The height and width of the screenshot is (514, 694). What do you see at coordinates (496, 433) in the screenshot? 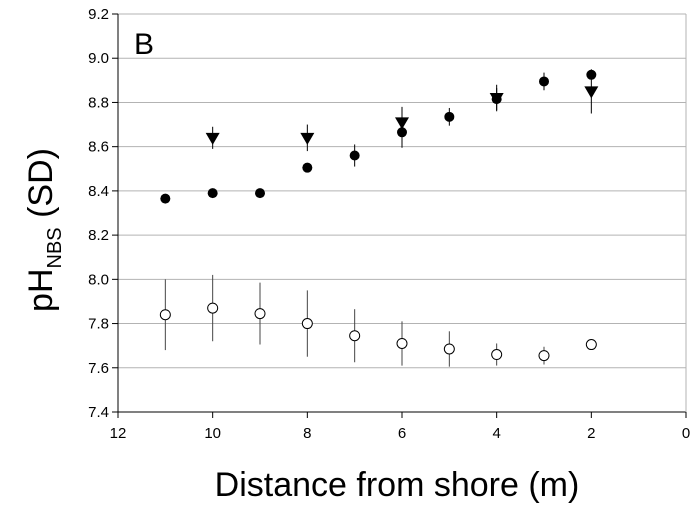
I see `x-tick-label: 4` at bounding box center [496, 433].